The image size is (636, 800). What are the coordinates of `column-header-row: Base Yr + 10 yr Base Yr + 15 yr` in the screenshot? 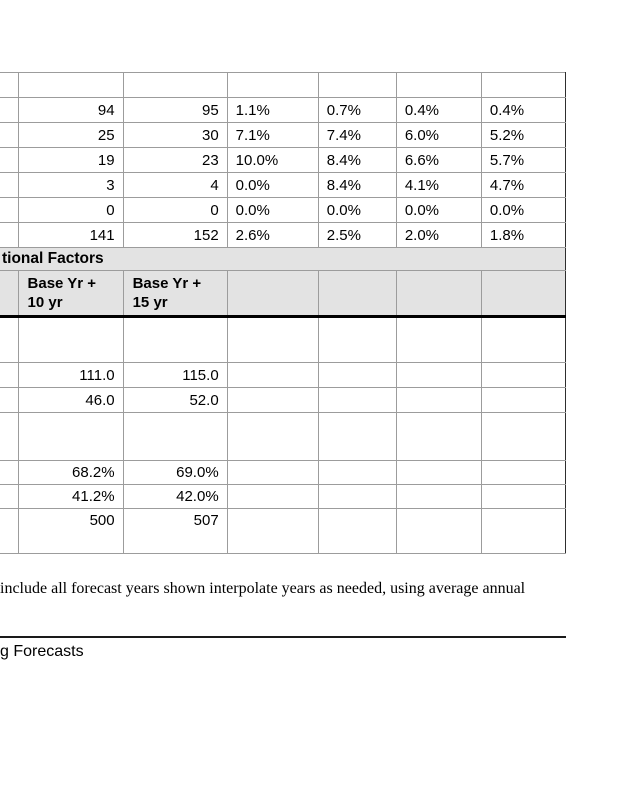 It's located at (283, 294).